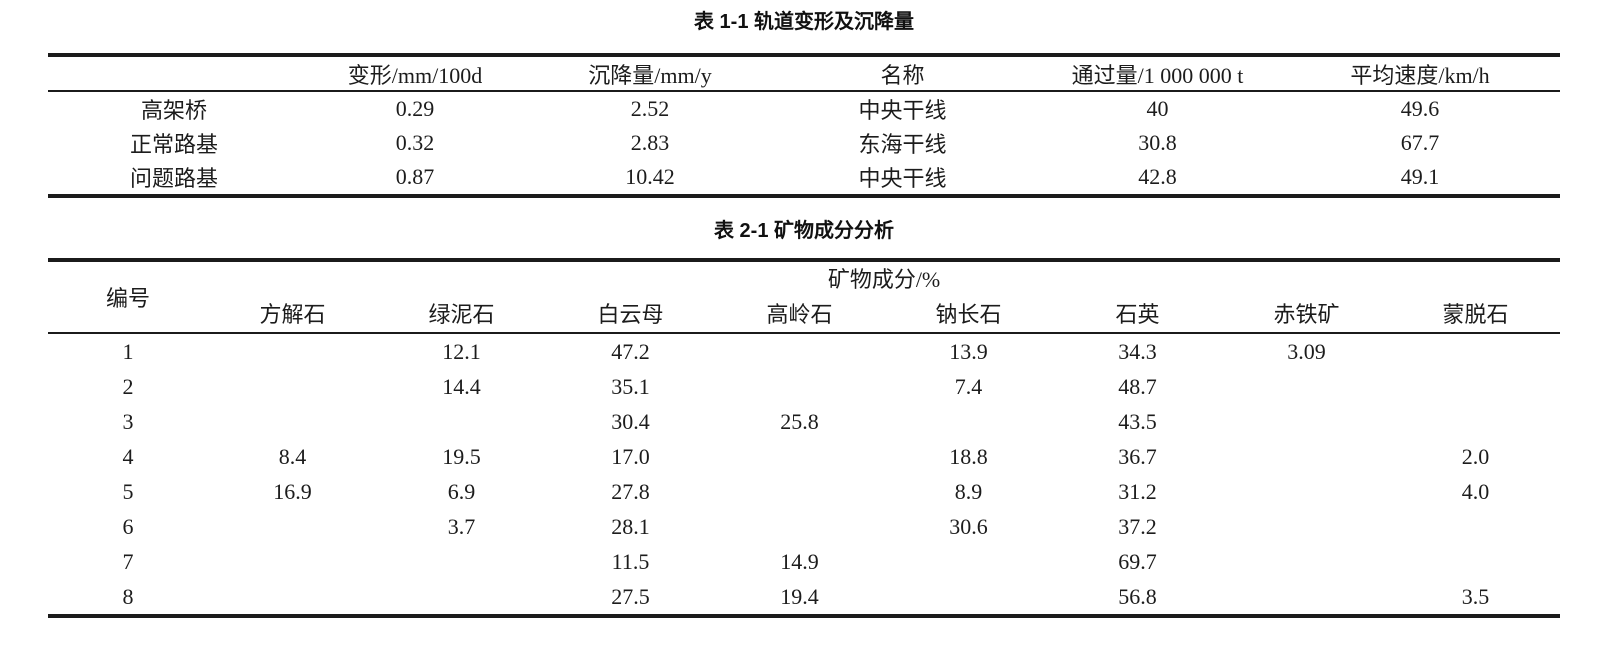  What do you see at coordinates (1475, 491) in the screenshot?
I see `table-cell: 4.0` at bounding box center [1475, 491].